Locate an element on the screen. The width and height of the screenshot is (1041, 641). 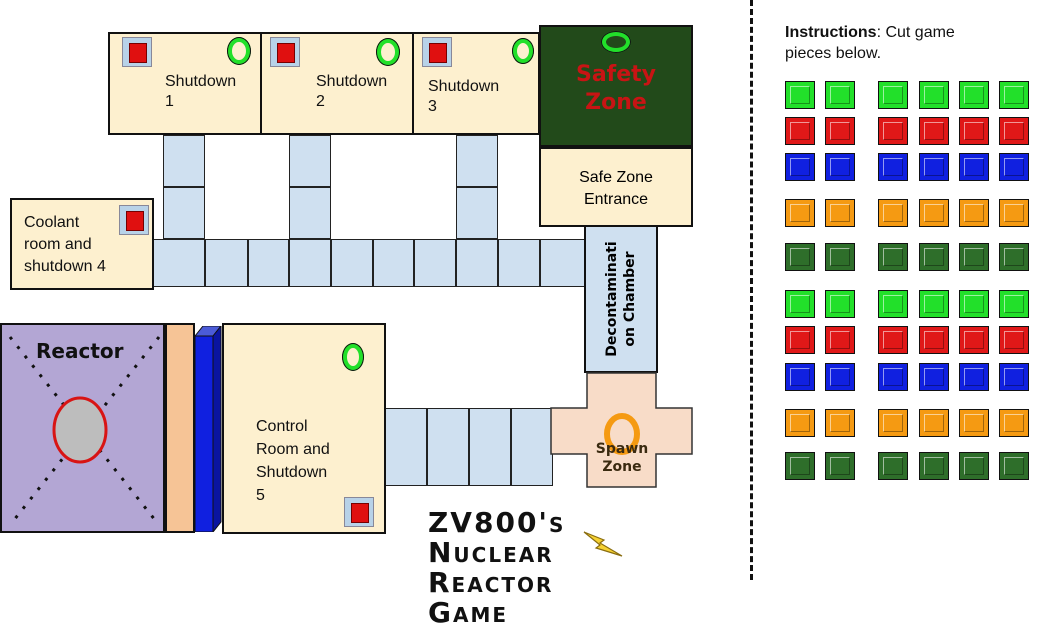
room-label: Safe Zone is located at coordinates (616, 177).